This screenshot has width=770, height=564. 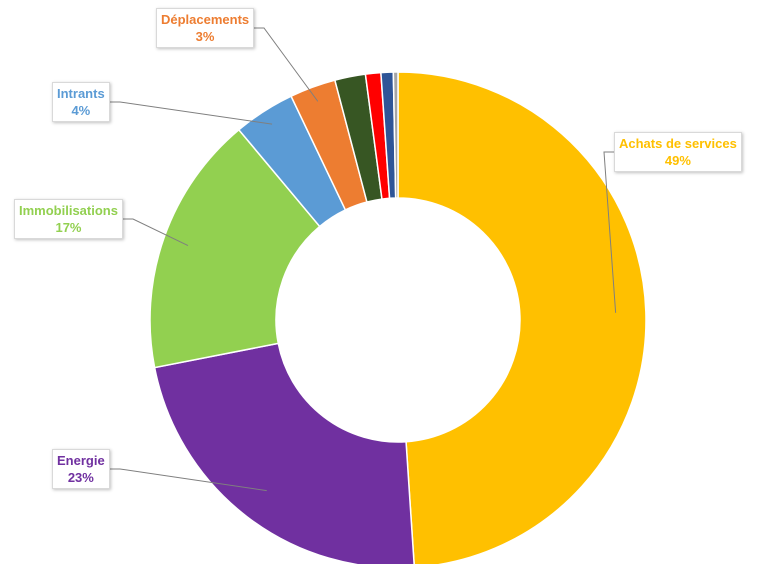 I want to click on slice-name-label: Achats de services, so click(x=678, y=143).